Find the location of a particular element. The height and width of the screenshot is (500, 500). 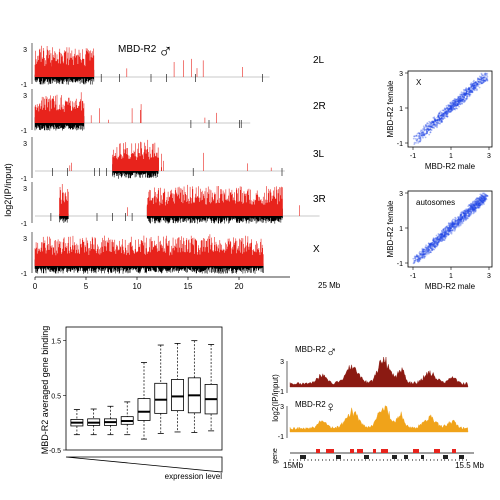

scatter-label: X is located at coordinates (419, 82).